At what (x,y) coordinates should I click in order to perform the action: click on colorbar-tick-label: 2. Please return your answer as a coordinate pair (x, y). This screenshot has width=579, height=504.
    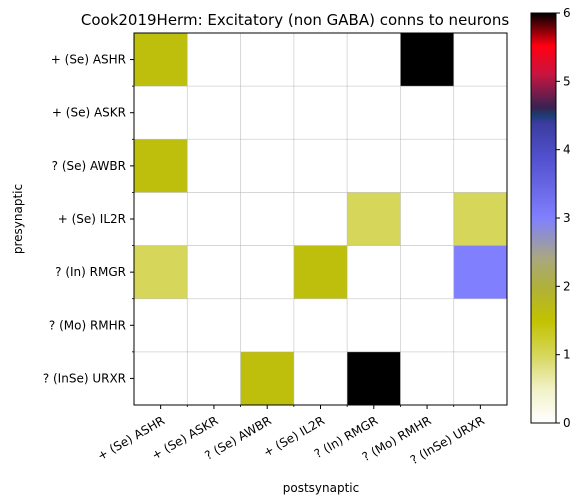
    Looking at the image, I should click on (567, 286).